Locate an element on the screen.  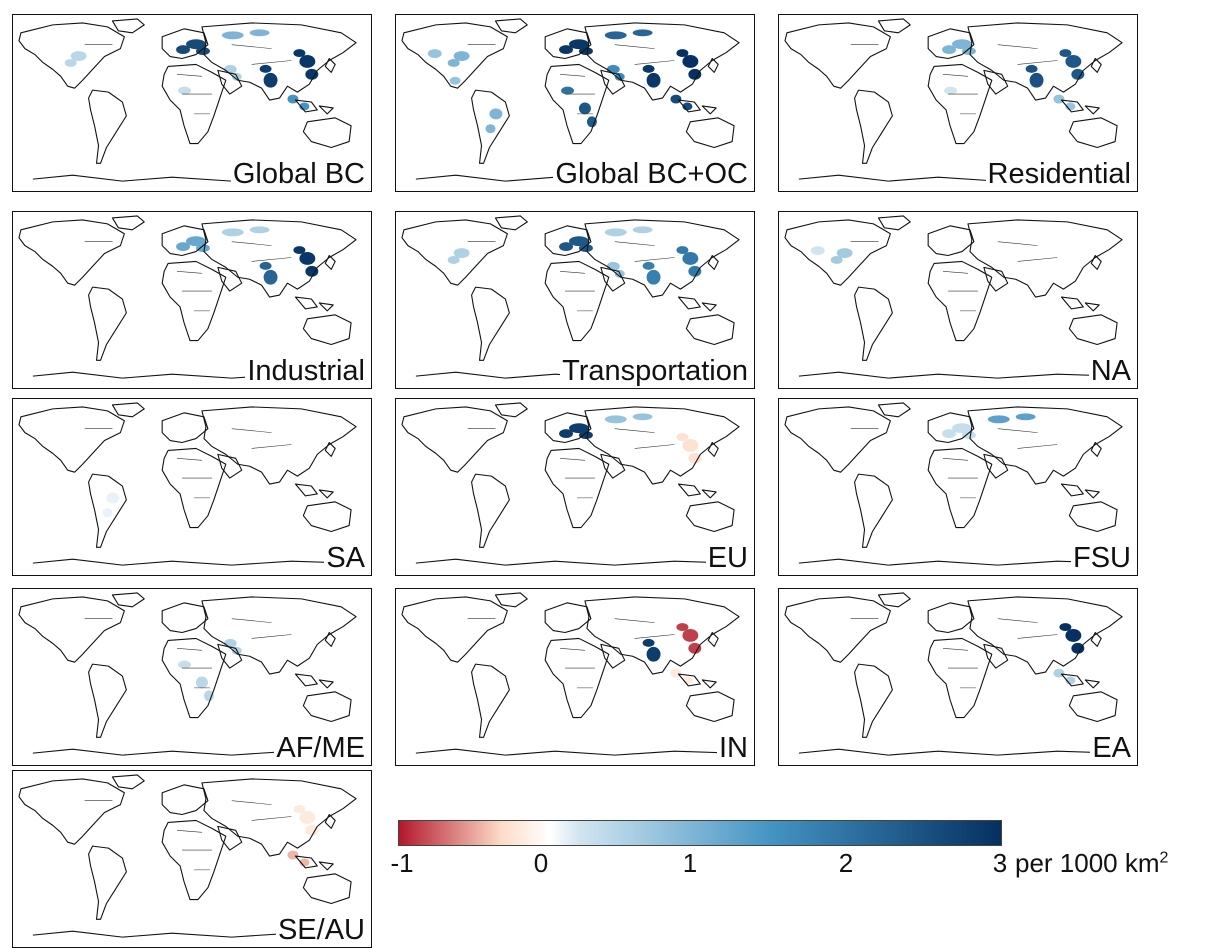
colorbar-unit-text: per 1000 km is located at coordinates (1087, 863).